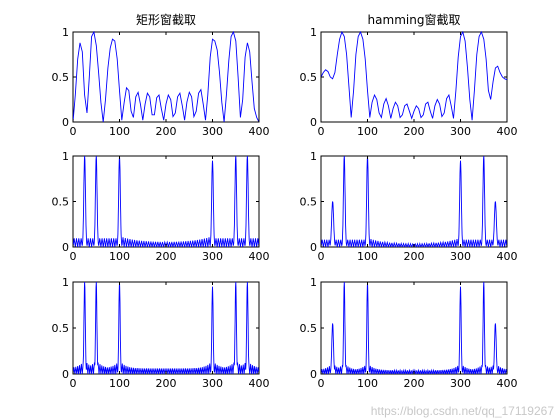 This screenshot has height=420, width=560. I want to click on subplot-3: 0 100 200 300 400 0 0.5 1, so click(161, 206).